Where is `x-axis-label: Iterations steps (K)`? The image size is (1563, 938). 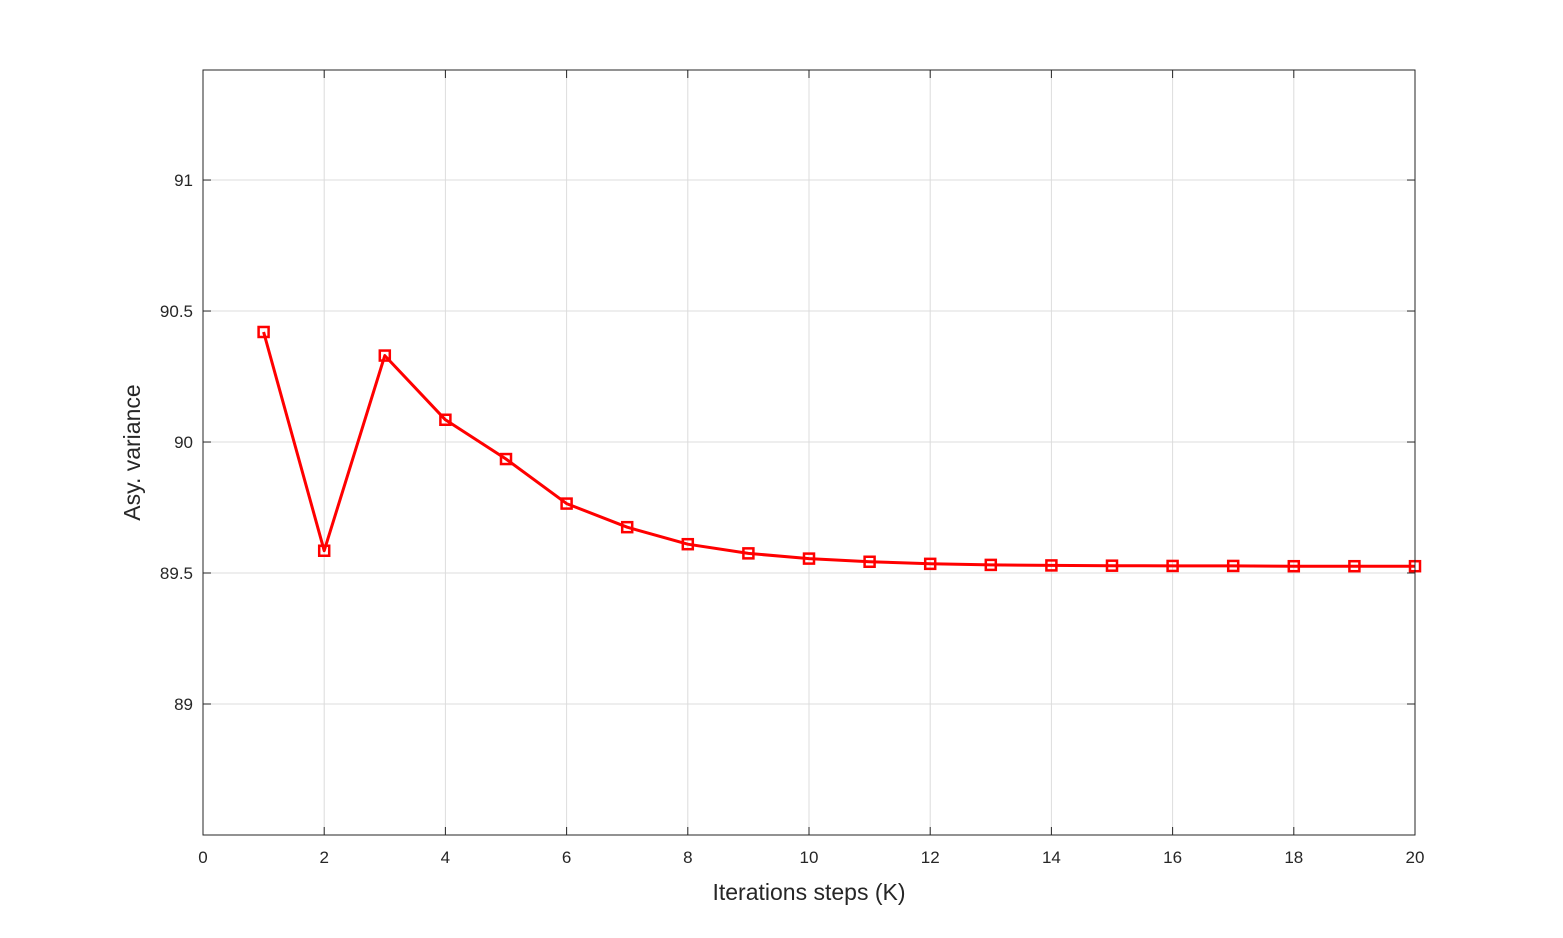
x-axis-label: Iterations steps (K) is located at coordinates (808, 892).